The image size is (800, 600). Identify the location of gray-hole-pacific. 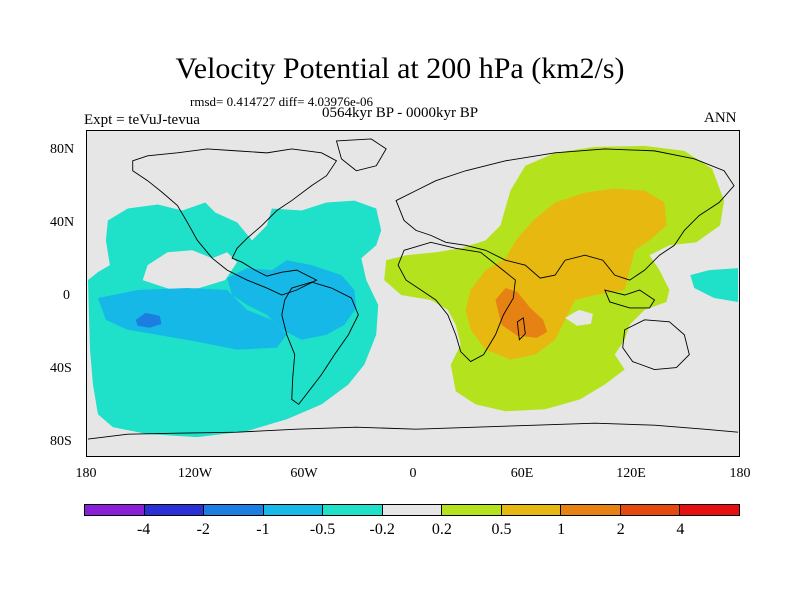
(190, 270).